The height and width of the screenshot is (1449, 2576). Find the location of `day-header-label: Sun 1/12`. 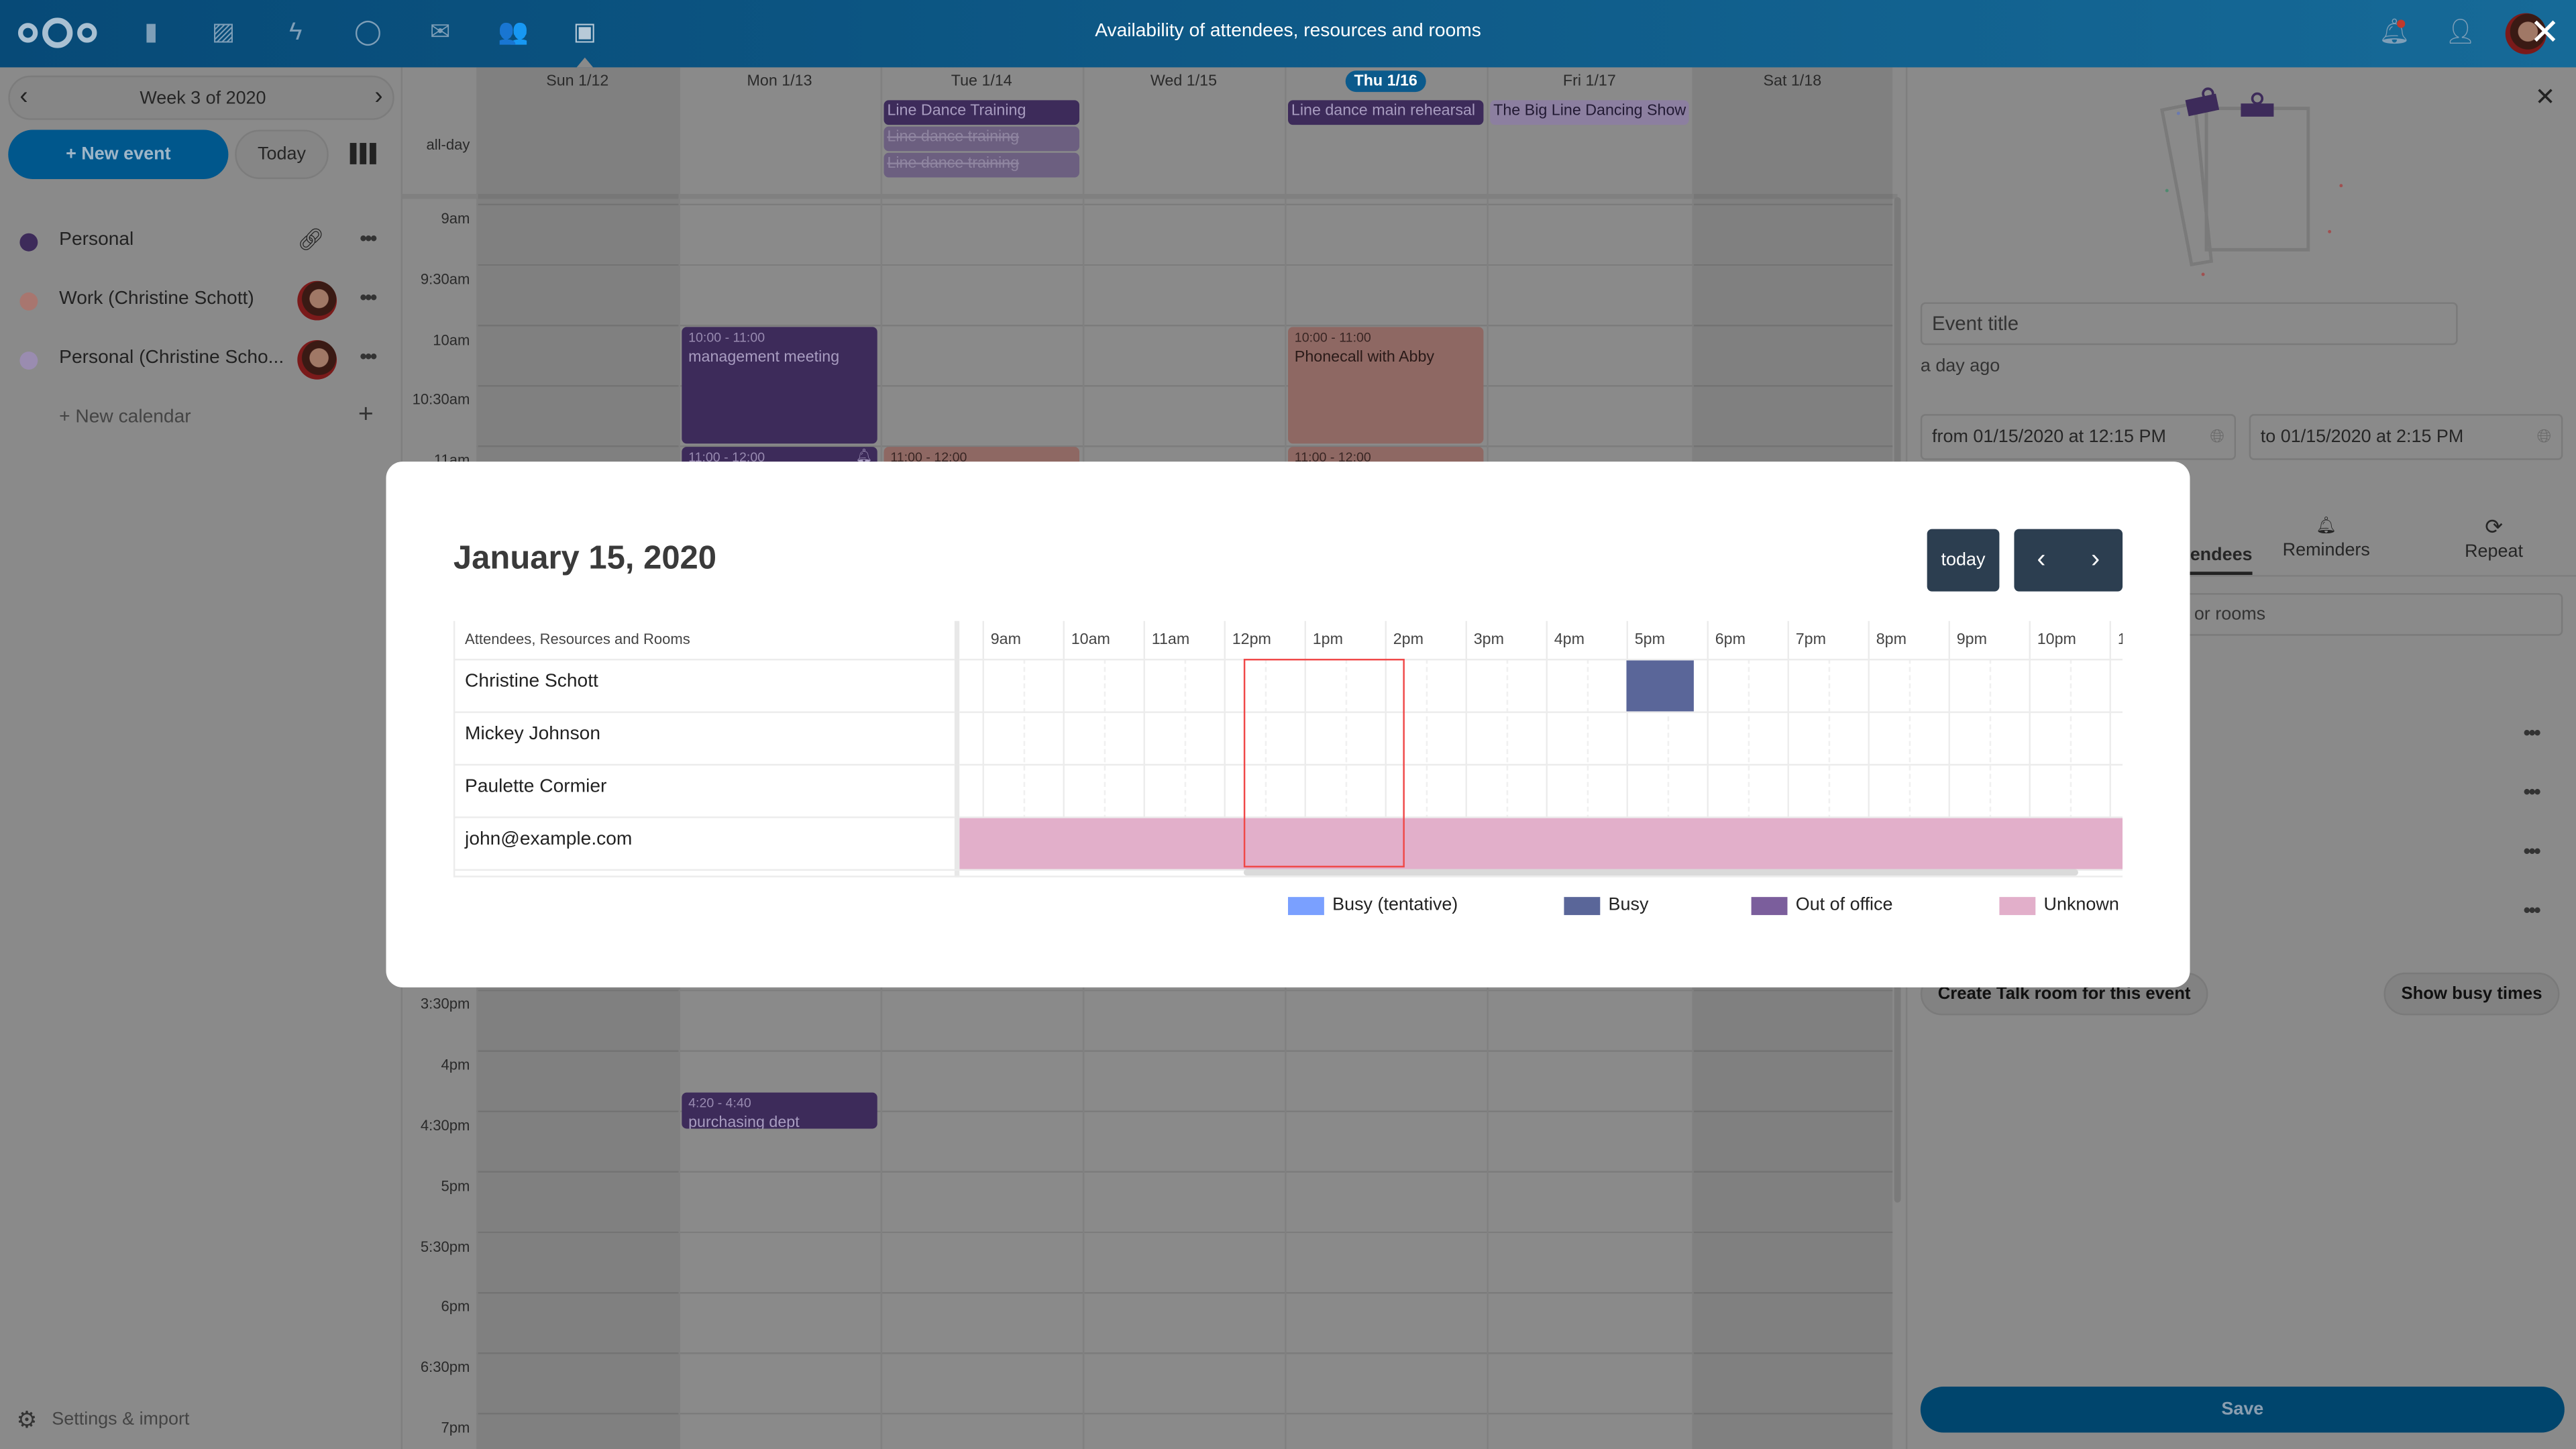

day-header-label: Sun 1/12 is located at coordinates (577, 81).